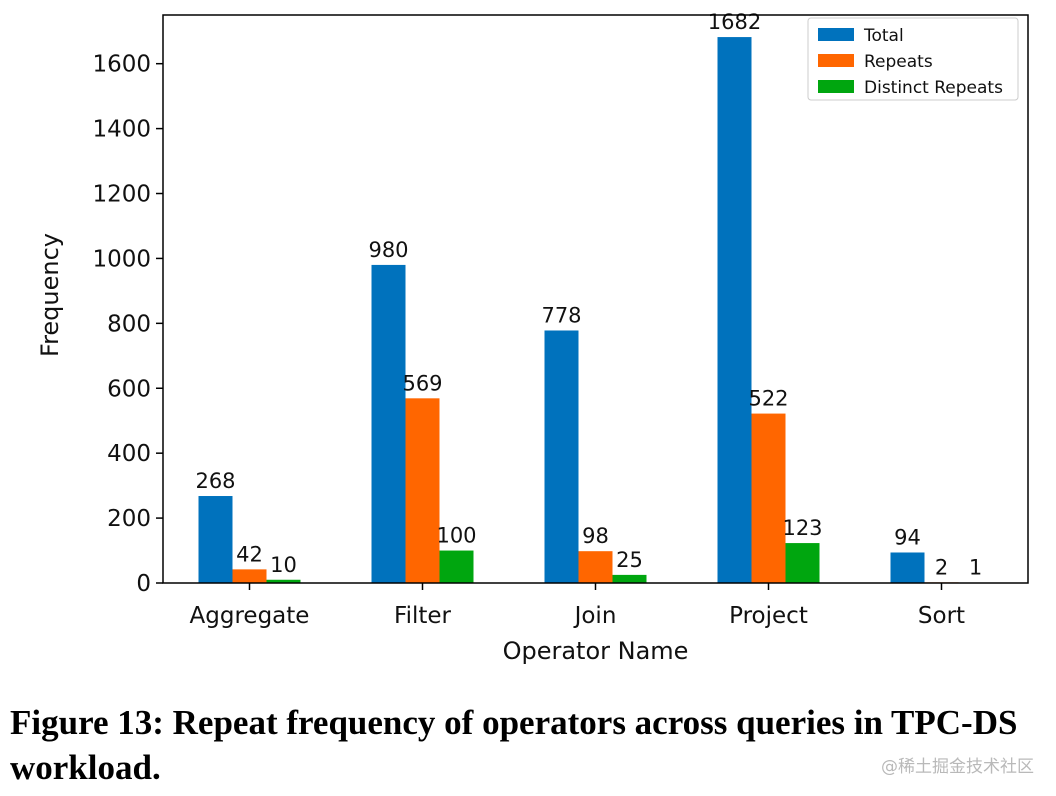 The image size is (1056, 796). What do you see at coordinates (143, 584) in the screenshot?
I see `y-tick-label: 0` at bounding box center [143, 584].